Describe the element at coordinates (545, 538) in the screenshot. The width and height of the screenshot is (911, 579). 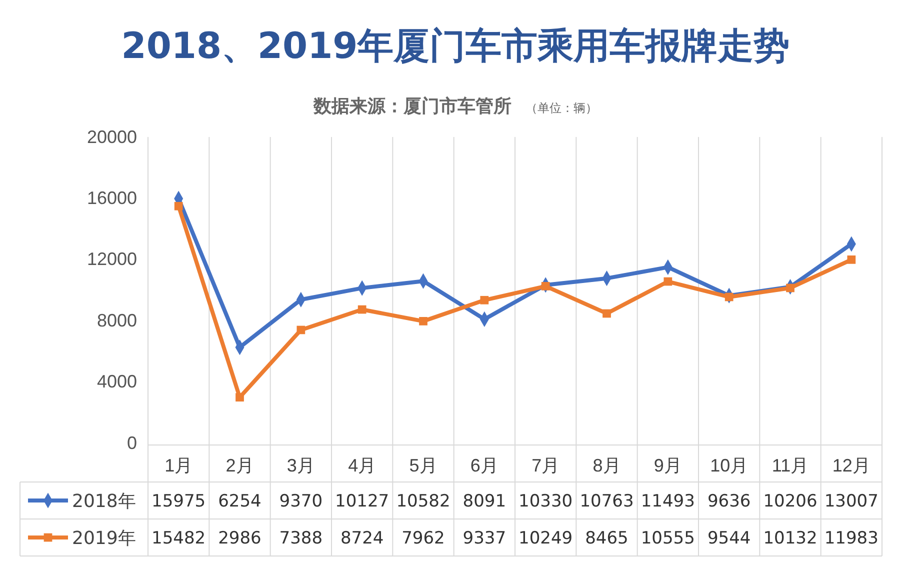
I see `data-label: 10249` at that location.